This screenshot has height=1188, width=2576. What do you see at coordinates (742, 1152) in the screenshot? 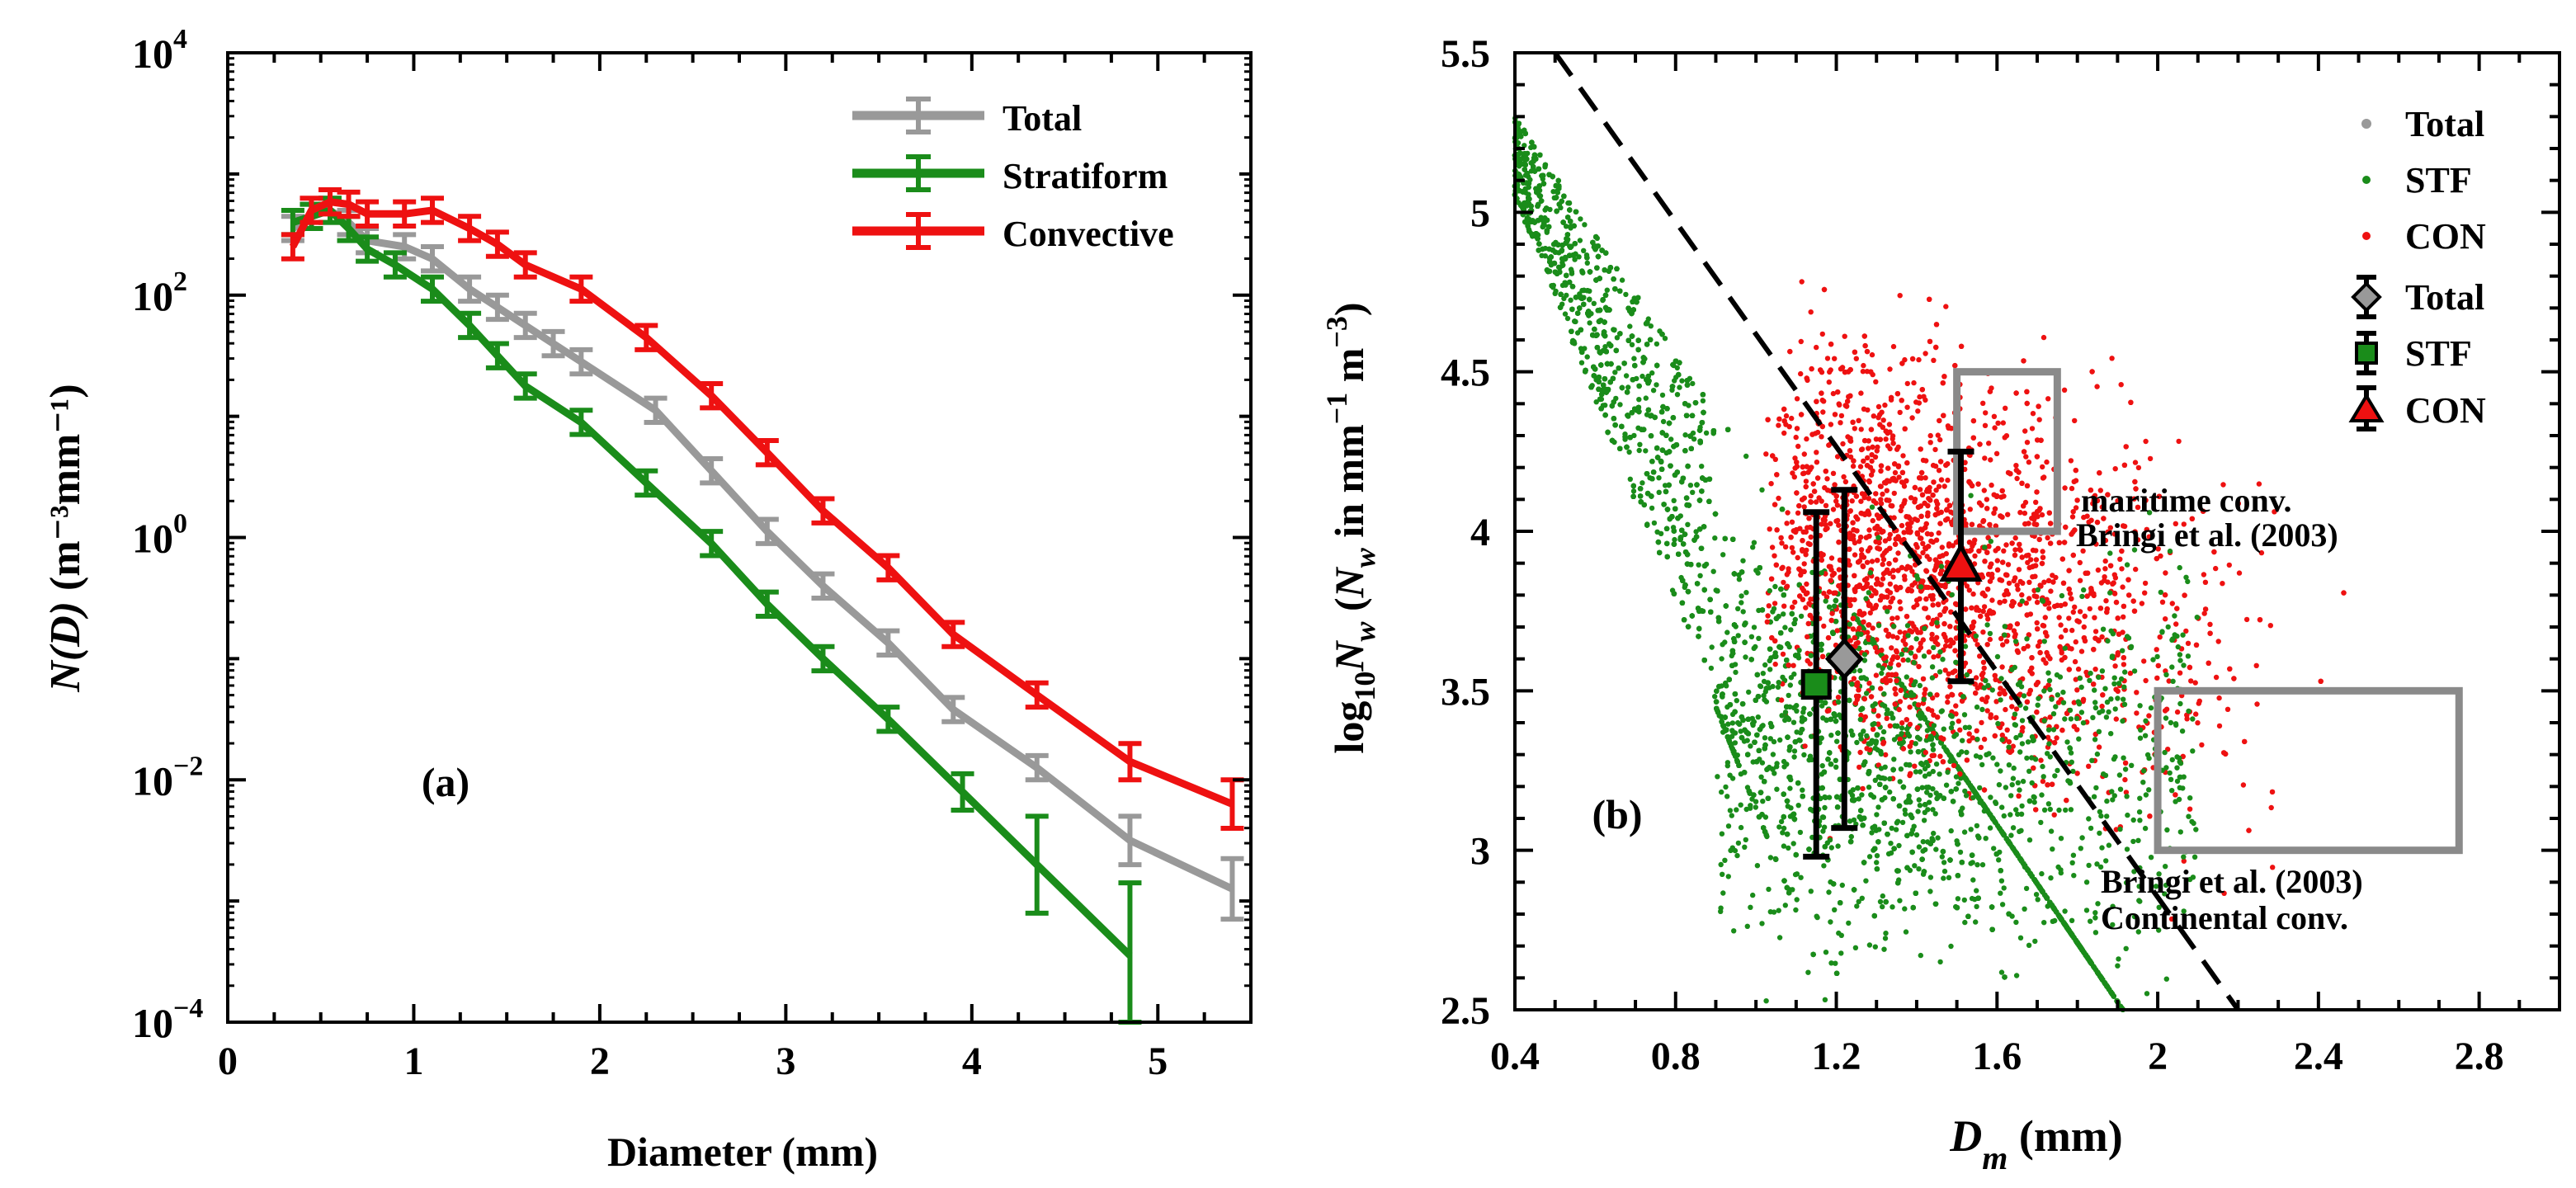
I see `panel-a-x-axis-label: Diameter (mm)` at bounding box center [742, 1152].